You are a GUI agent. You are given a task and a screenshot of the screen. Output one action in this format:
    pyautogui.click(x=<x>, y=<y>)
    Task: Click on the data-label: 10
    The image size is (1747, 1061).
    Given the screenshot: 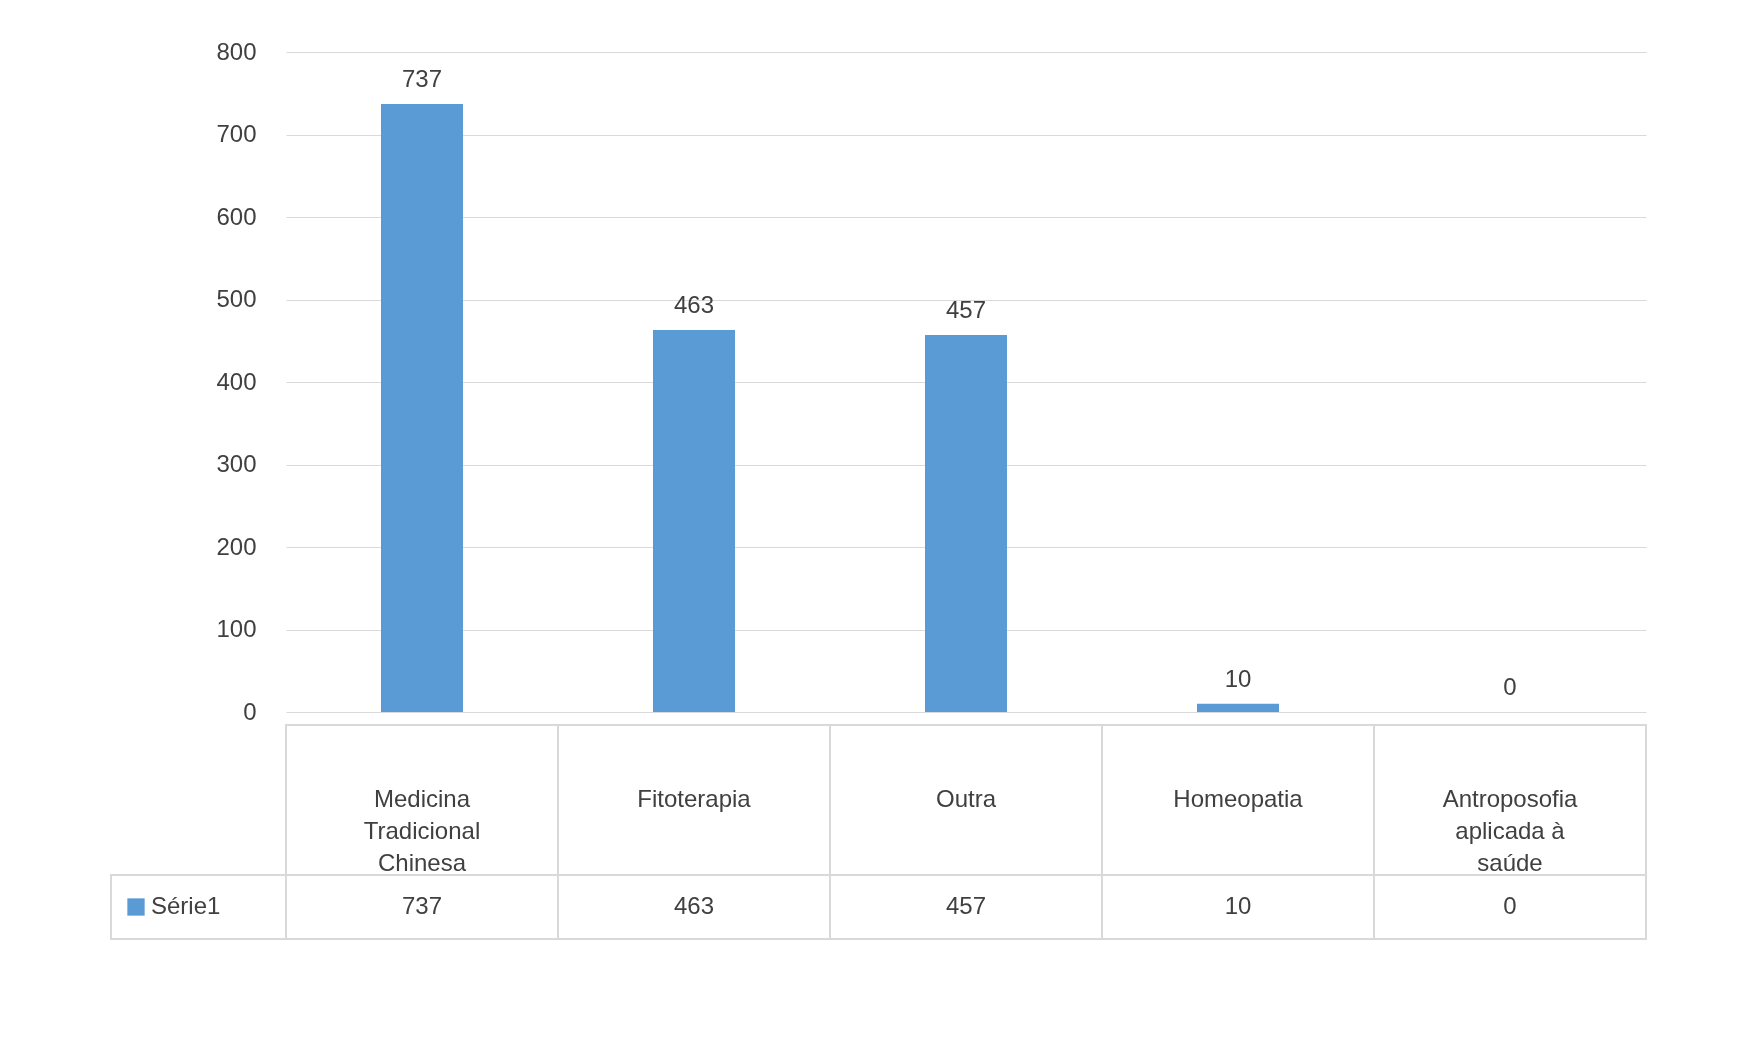 What is the action you would take?
    pyautogui.click(x=1238, y=905)
    